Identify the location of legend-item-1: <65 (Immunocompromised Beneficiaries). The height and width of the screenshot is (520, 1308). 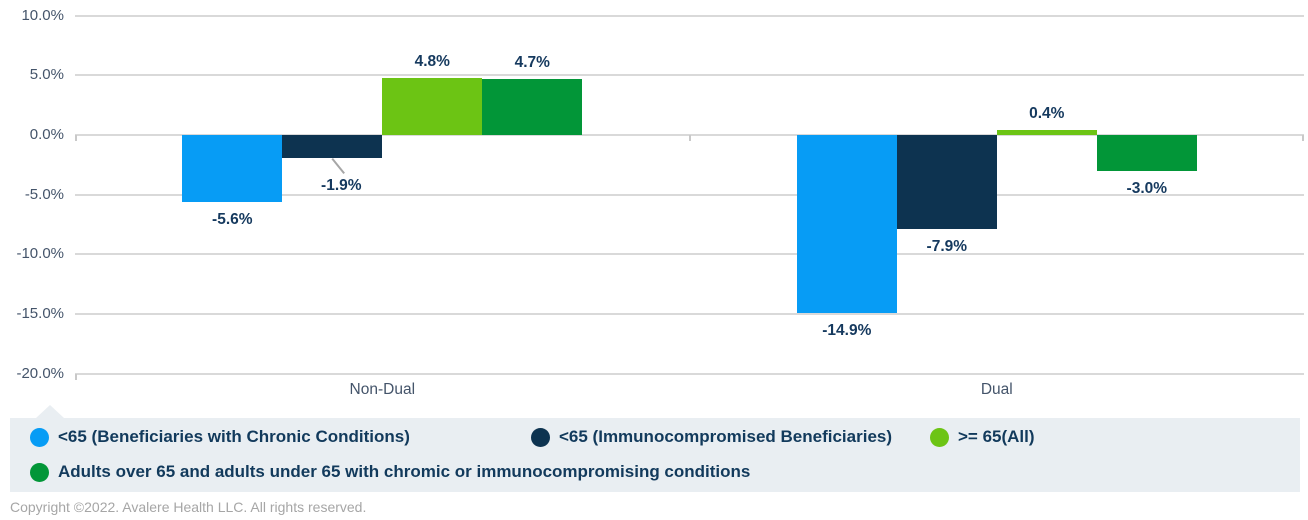
(711, 437).